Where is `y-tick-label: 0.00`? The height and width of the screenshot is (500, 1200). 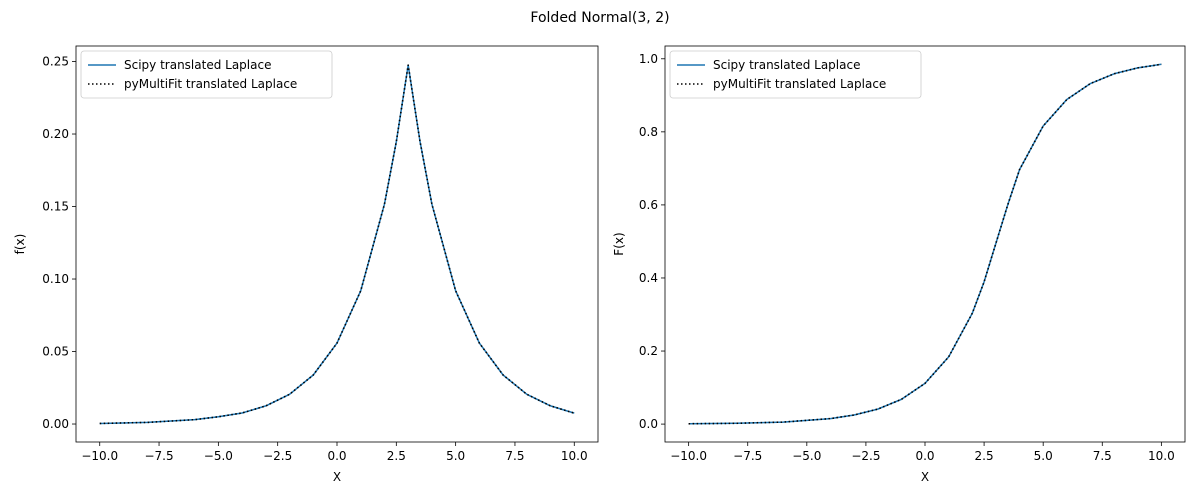
y-tick-label: 0.00 is located at coordinates (55, 424).